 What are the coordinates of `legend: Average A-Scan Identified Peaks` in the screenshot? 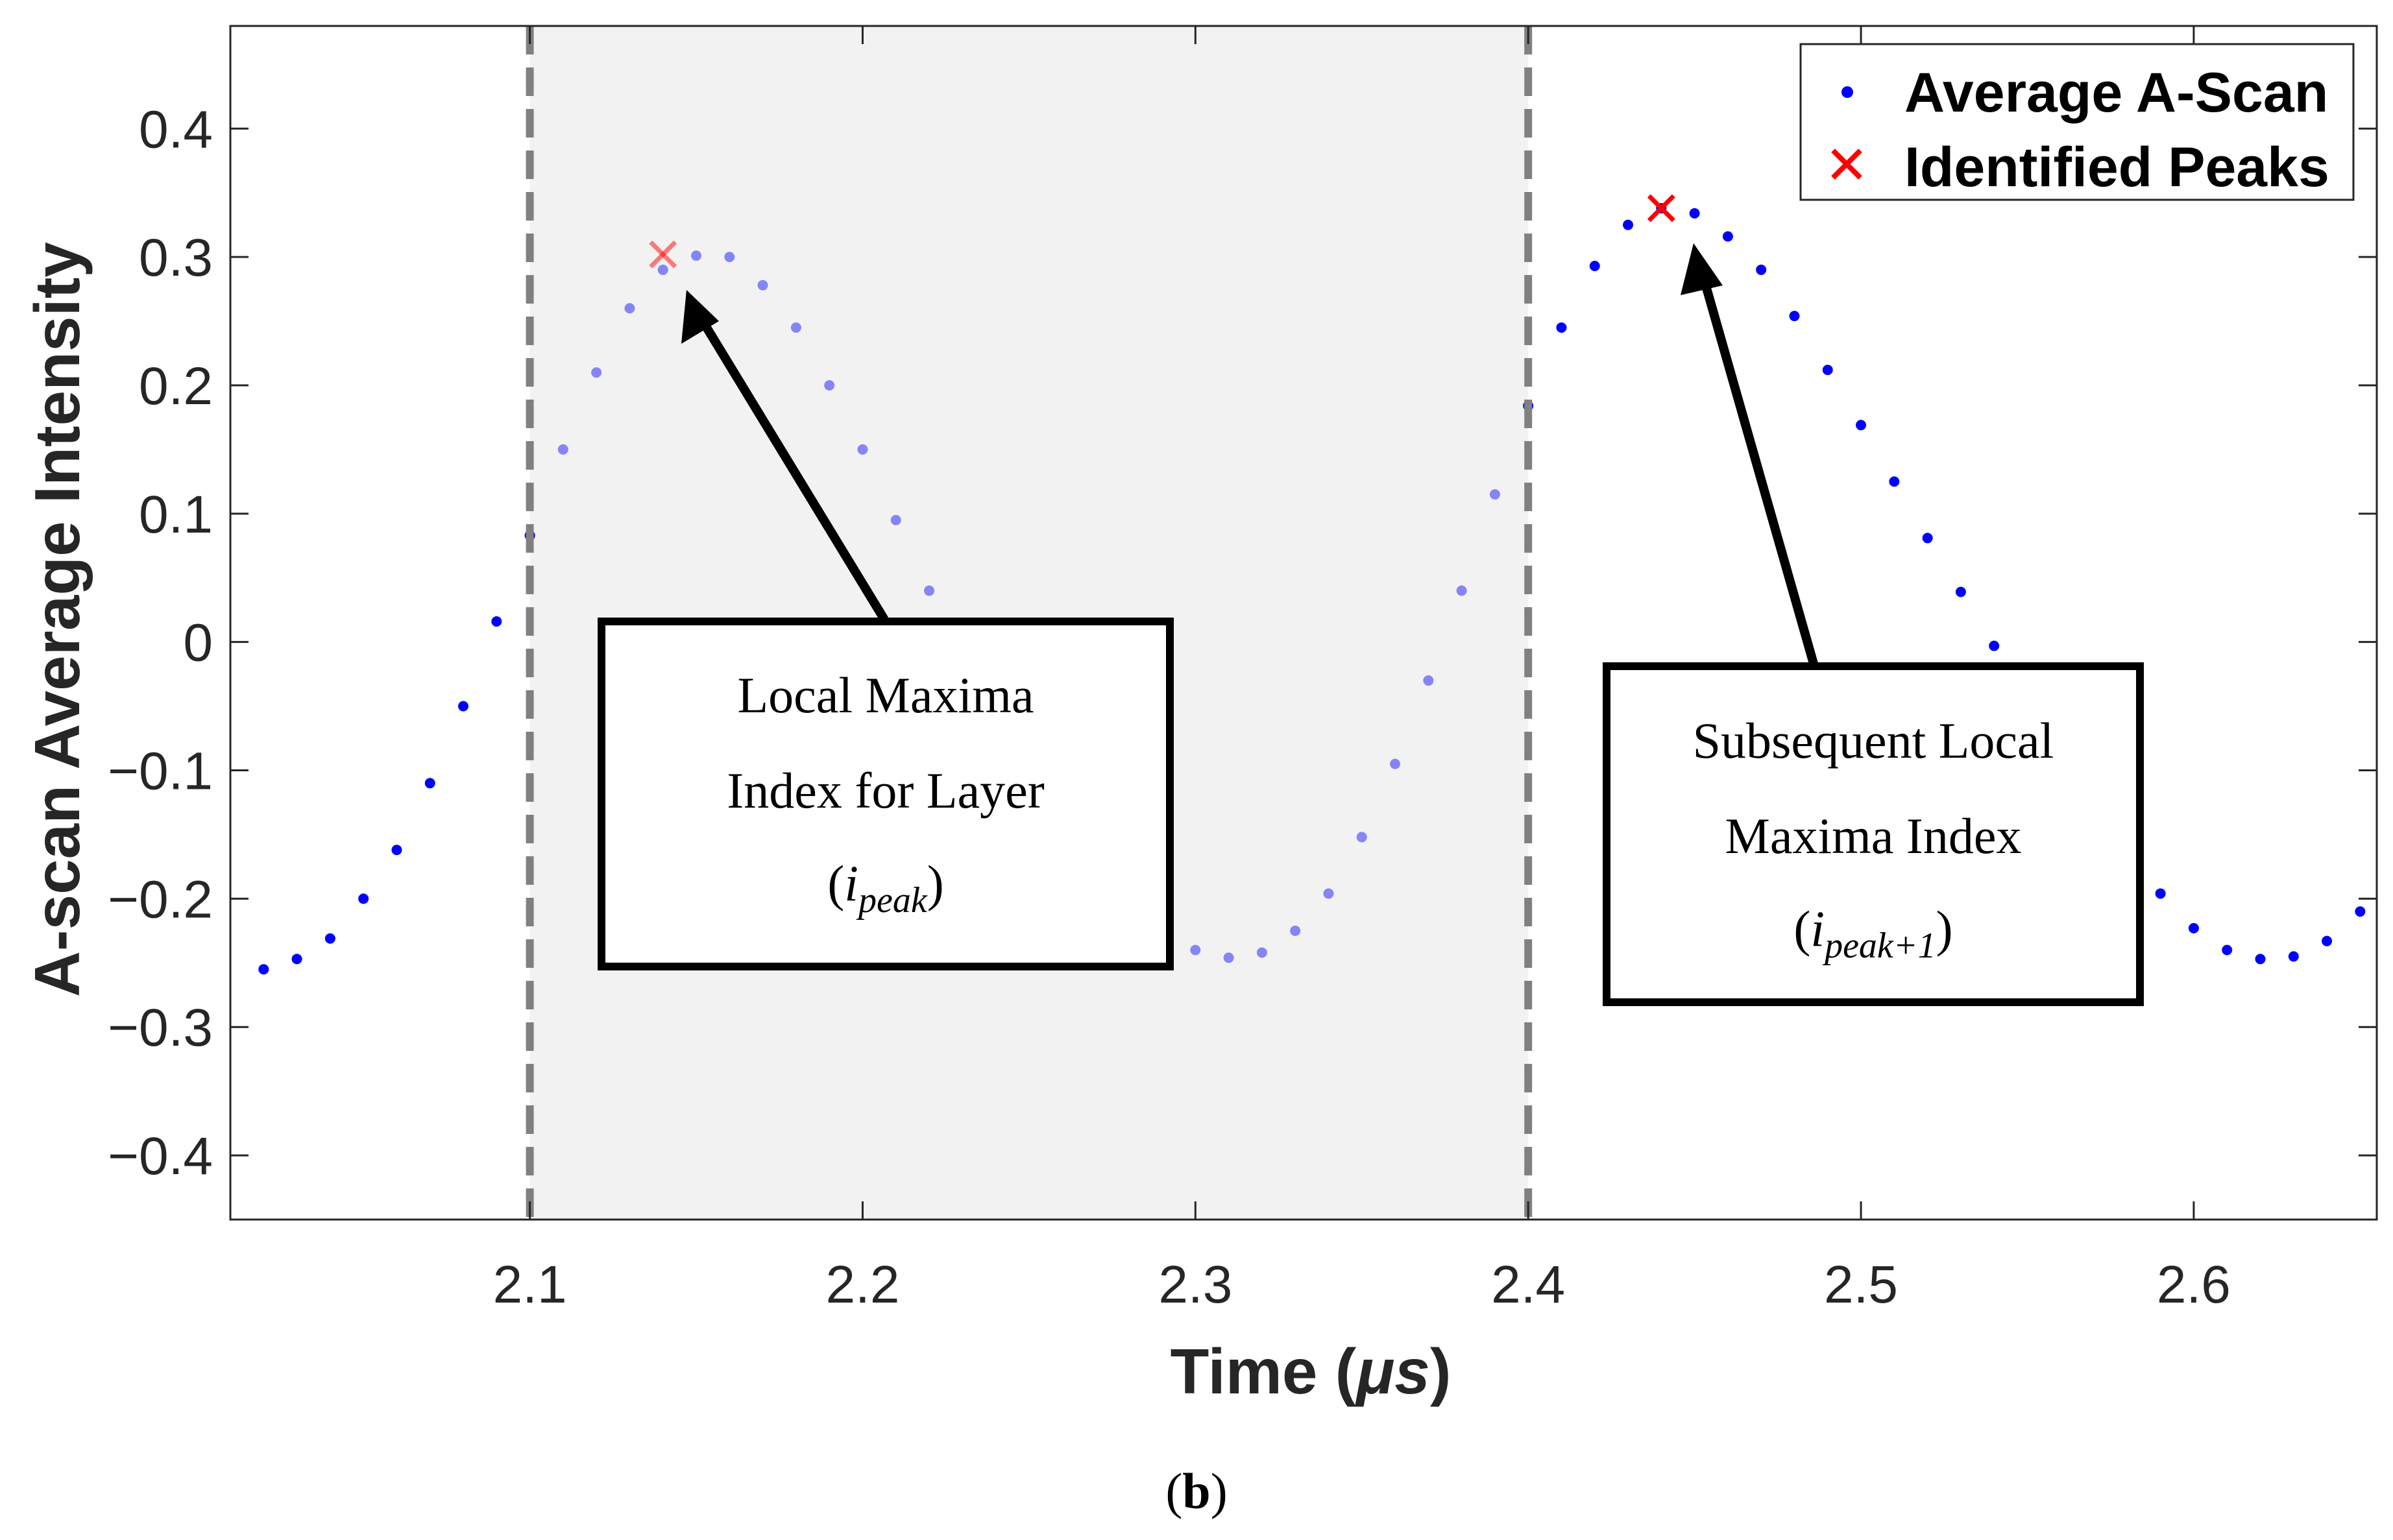 It's located at (2077, 122).